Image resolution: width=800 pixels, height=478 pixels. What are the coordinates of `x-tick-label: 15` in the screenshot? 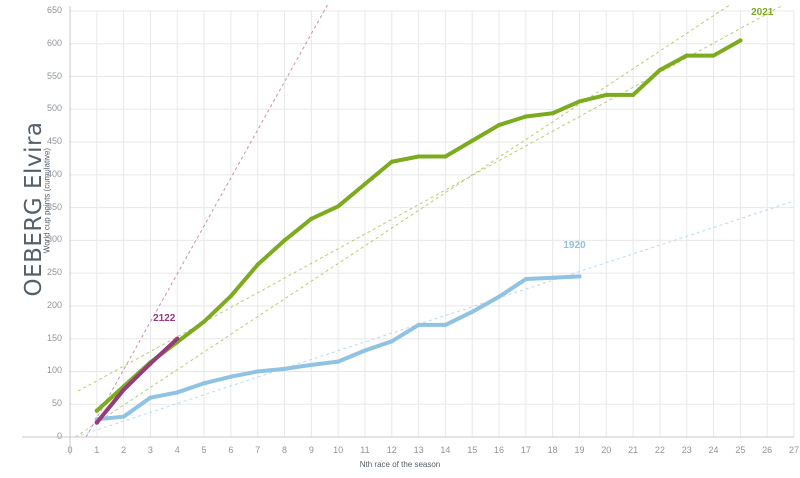 It's located at (472, 450).